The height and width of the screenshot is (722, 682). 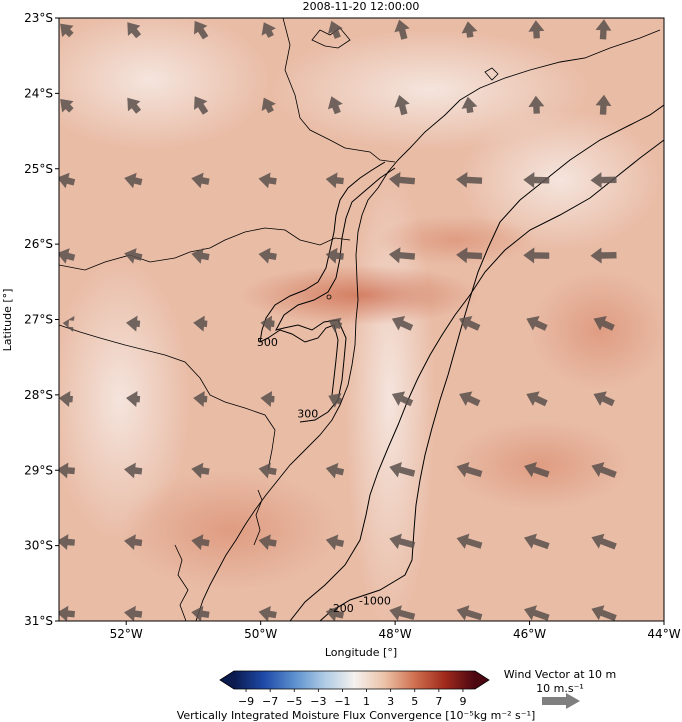 What do you see at coordinates (267, 342) in the screenshot?
I see `contour-label: 500` at bounding box center [267, 342].